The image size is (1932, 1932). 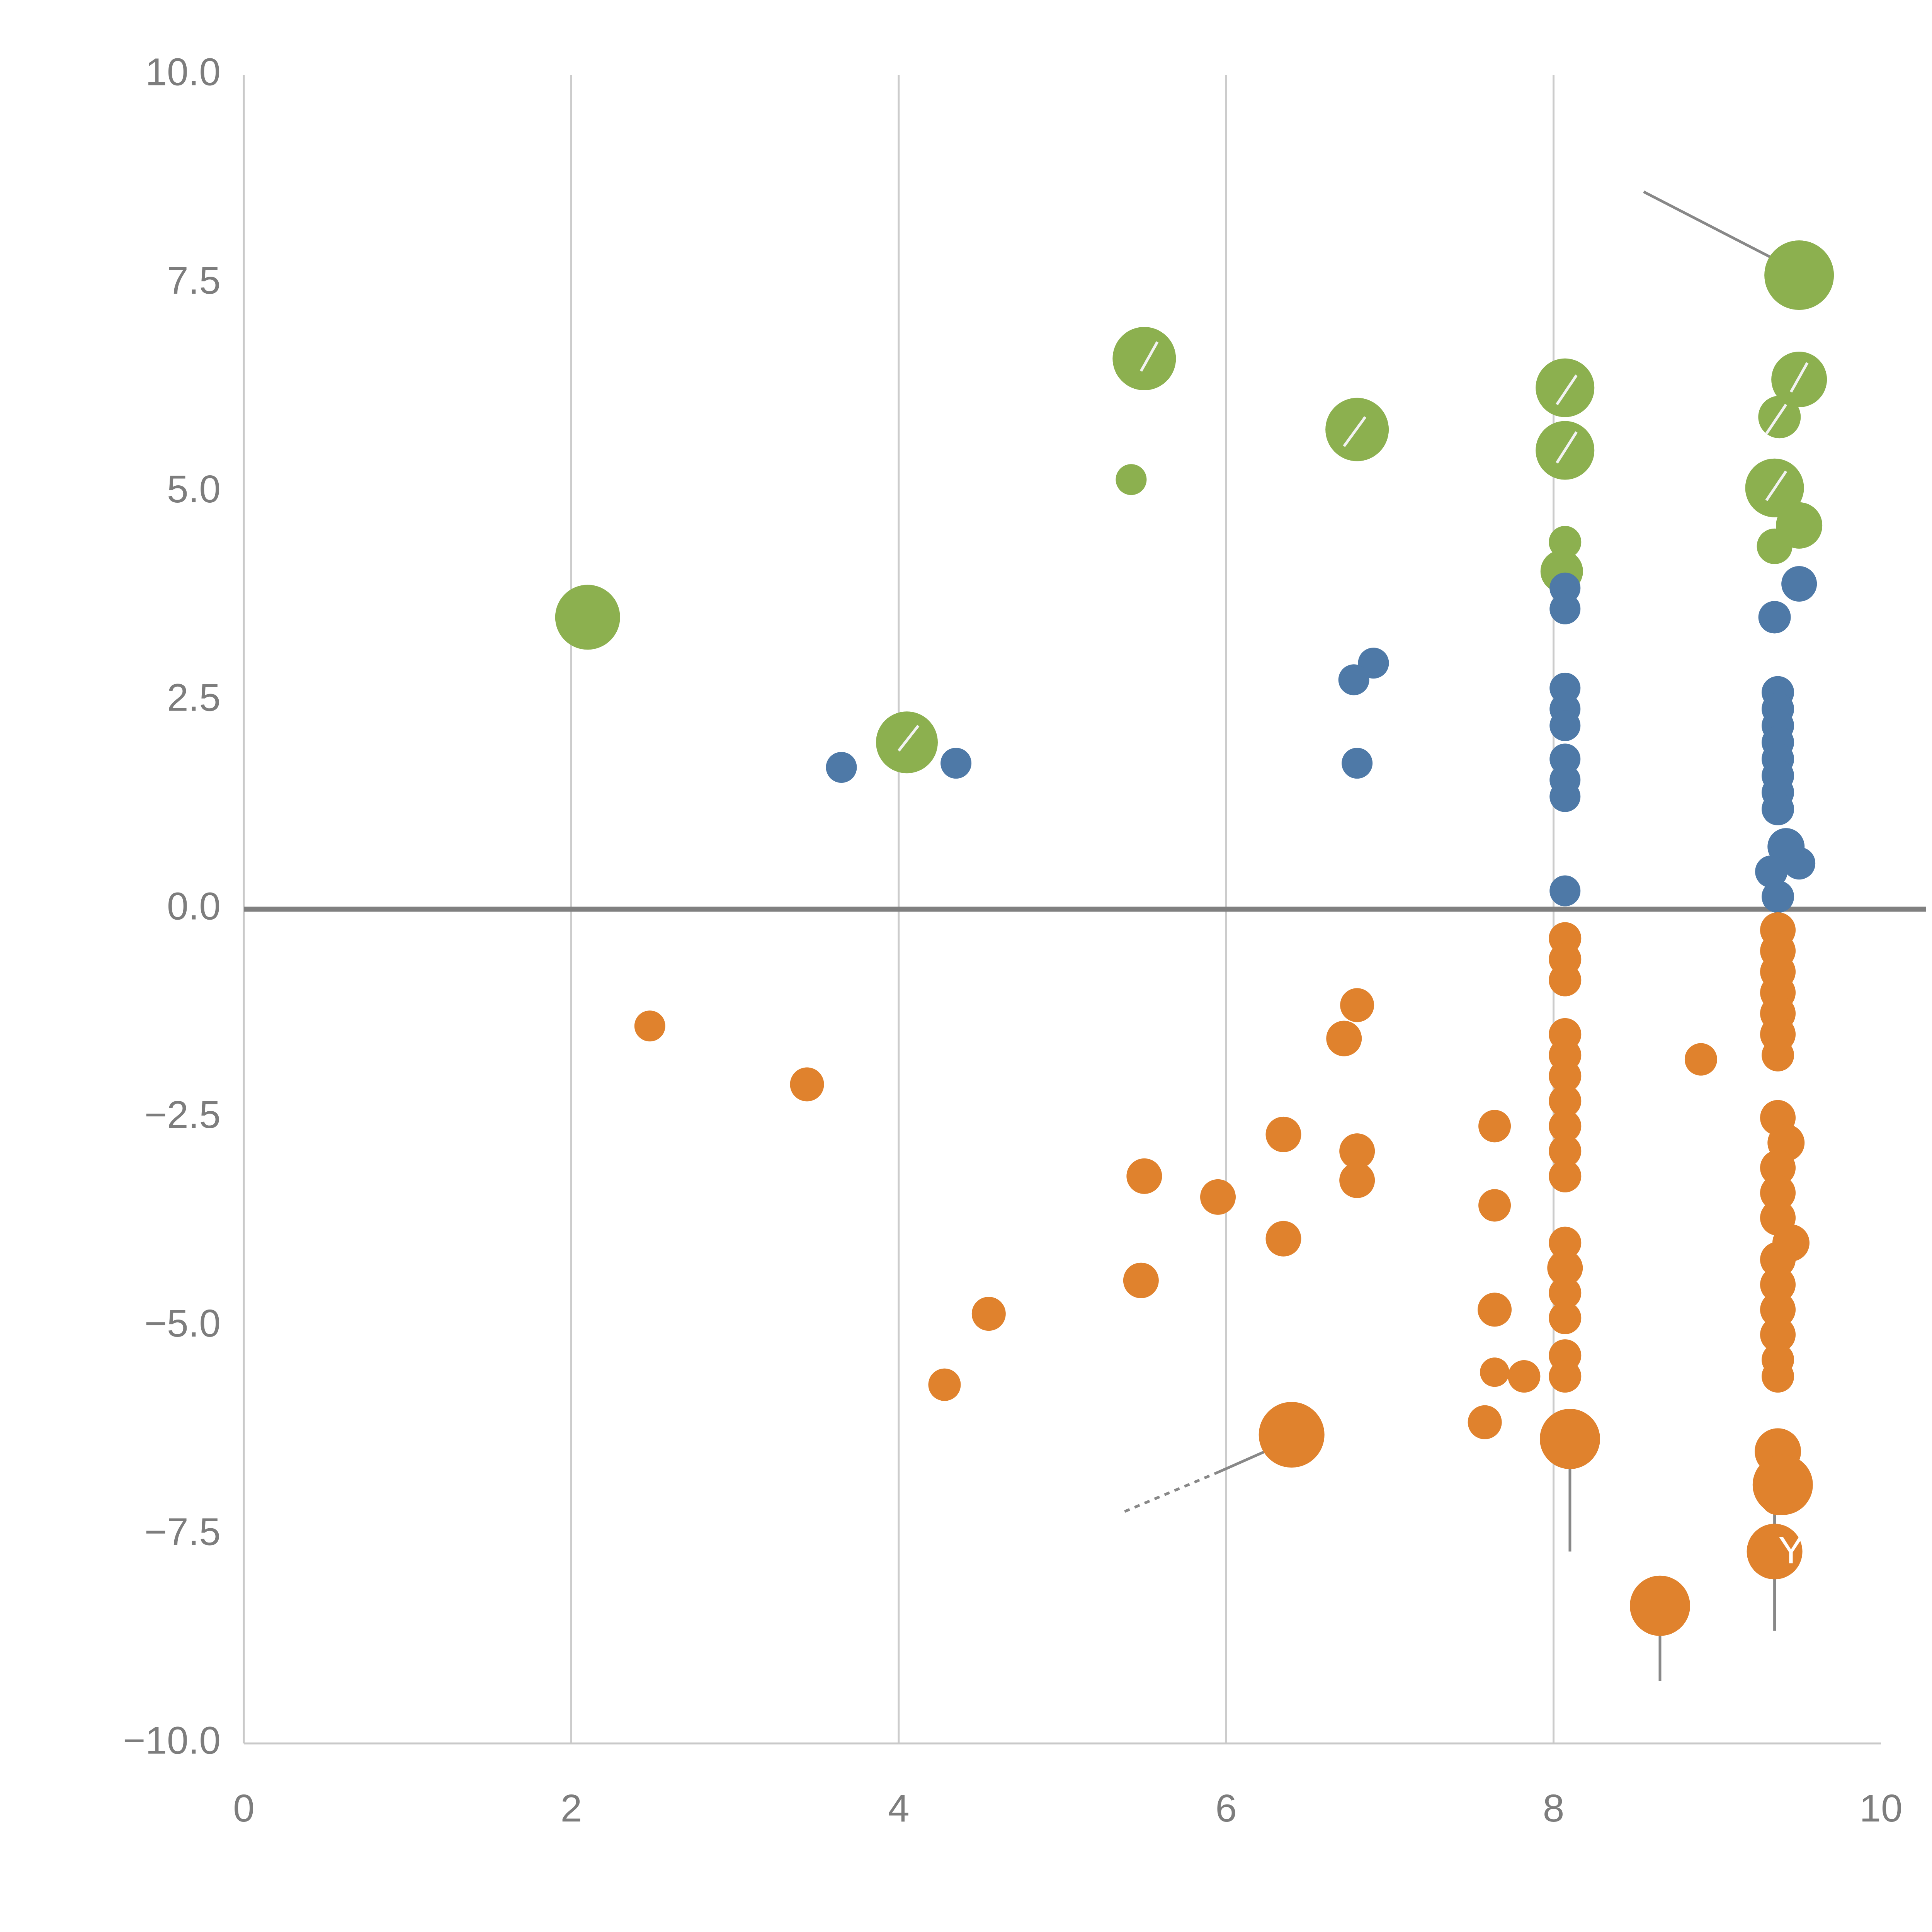 I want to click on y-tick-label: −7.5, so click(x=183, y=1532).